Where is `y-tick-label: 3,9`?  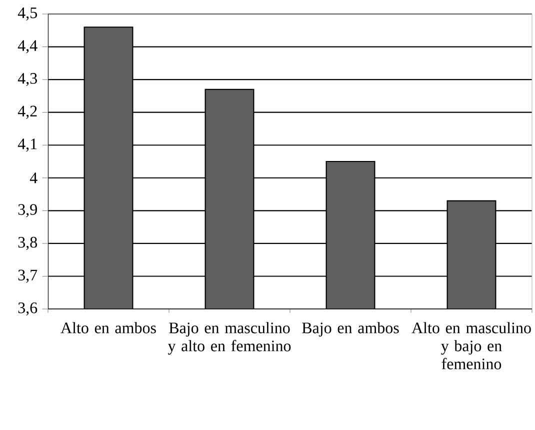
y-tick-label: 3,9 is located at coordinates (27, 211).